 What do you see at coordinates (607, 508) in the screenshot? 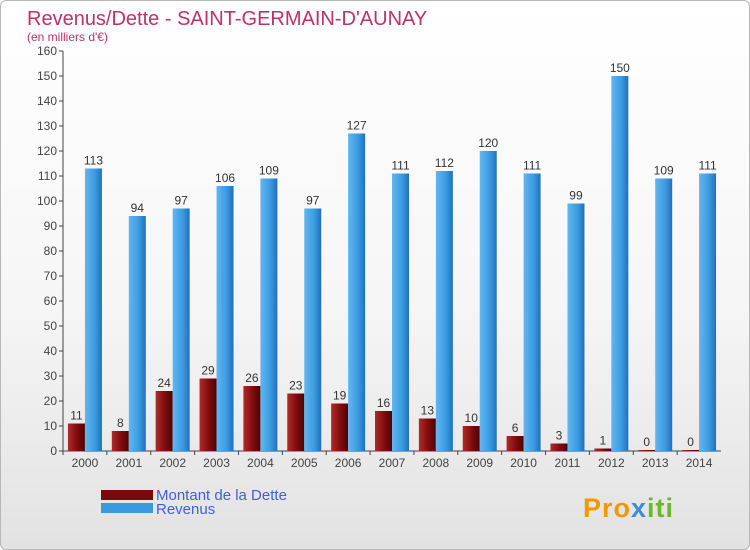
I see `logo-part-pro: Pro` at bounding box center [607, 508].